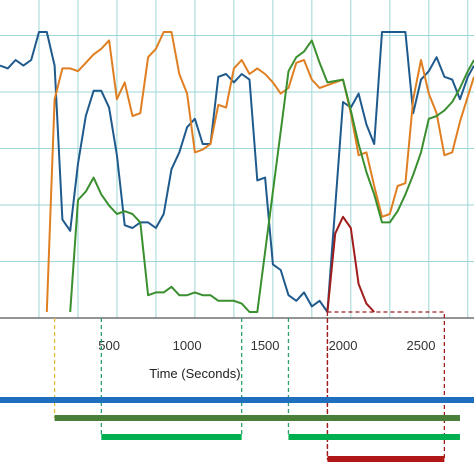  Describe the element at coordinates (421, 345) in the screenshot. I see `x-tick-label: 2500` at that location.